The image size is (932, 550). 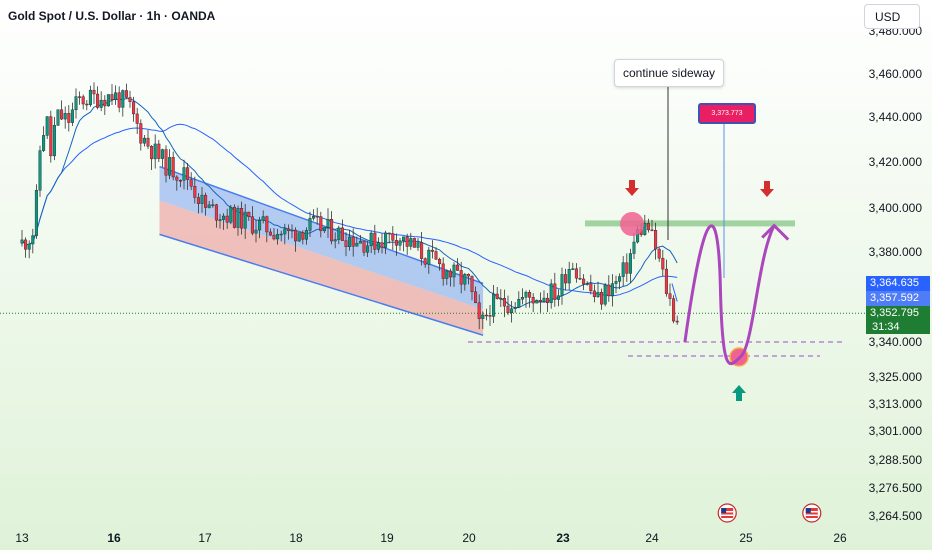 I want to click on target-price-tag: 3,373.773, so click(x=727, y=113).